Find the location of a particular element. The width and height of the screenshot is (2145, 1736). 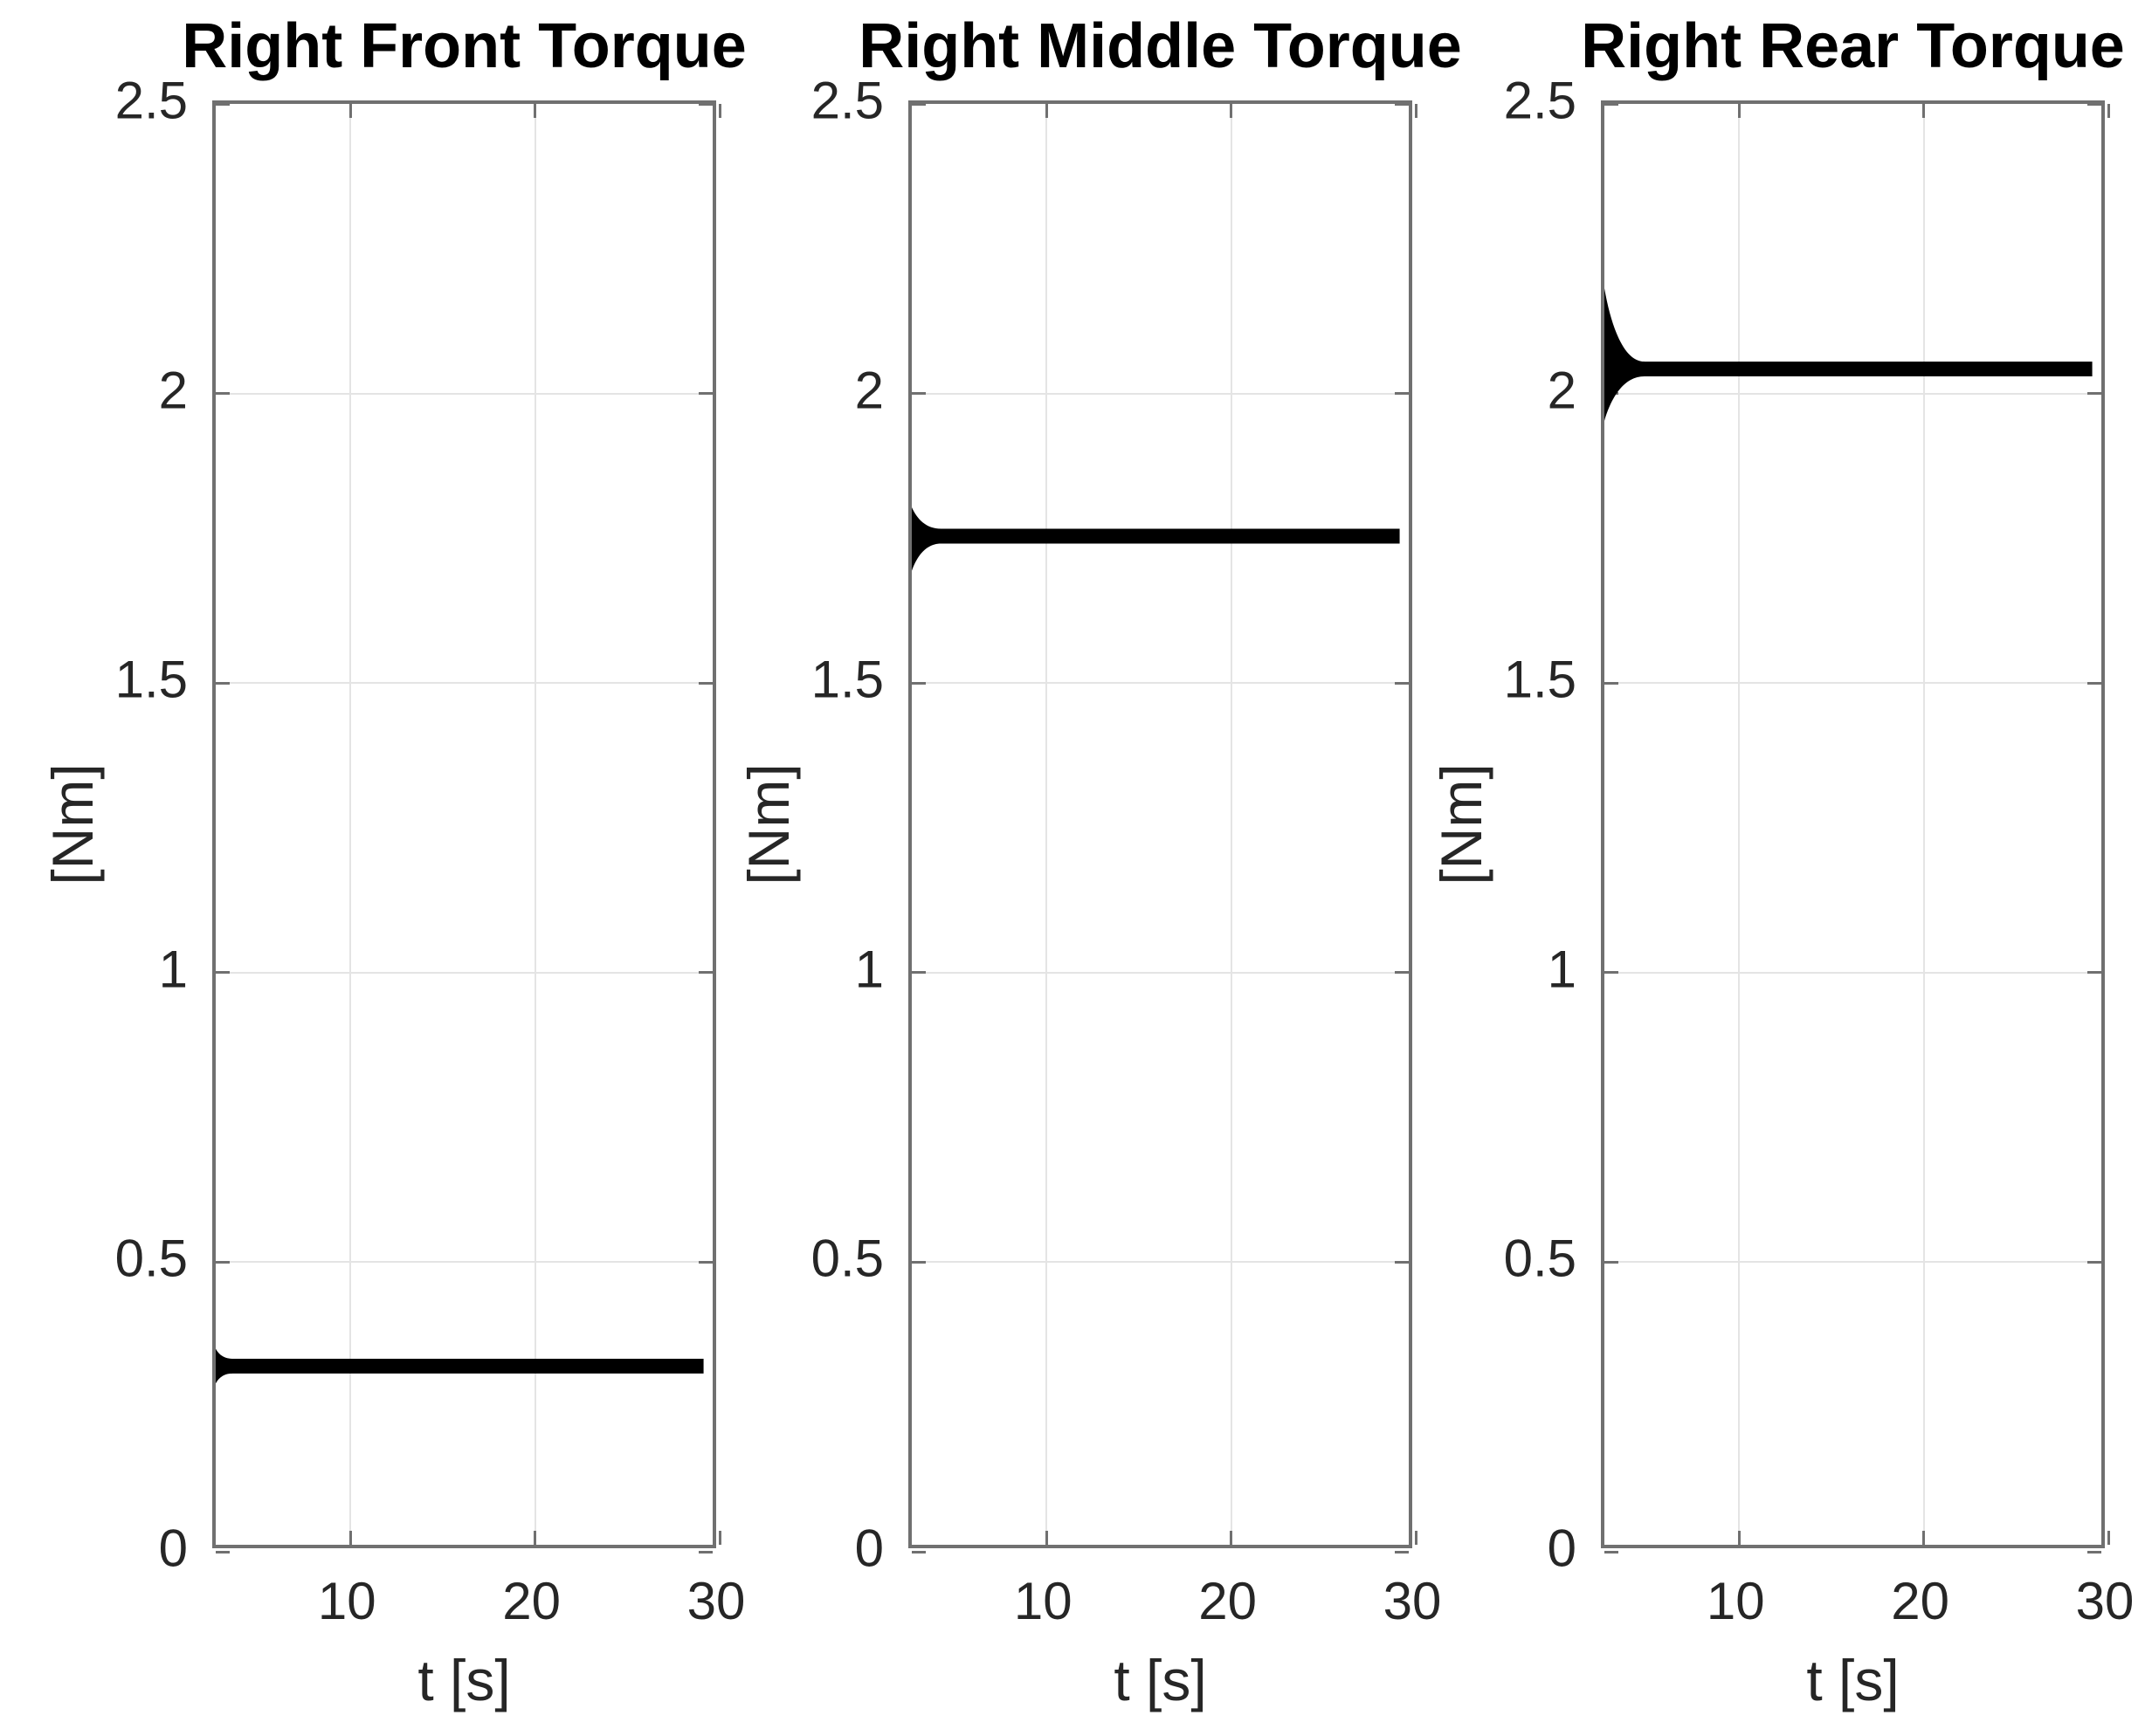

chart-title: Right Rear Torque is located at coordinates (1853, 46).